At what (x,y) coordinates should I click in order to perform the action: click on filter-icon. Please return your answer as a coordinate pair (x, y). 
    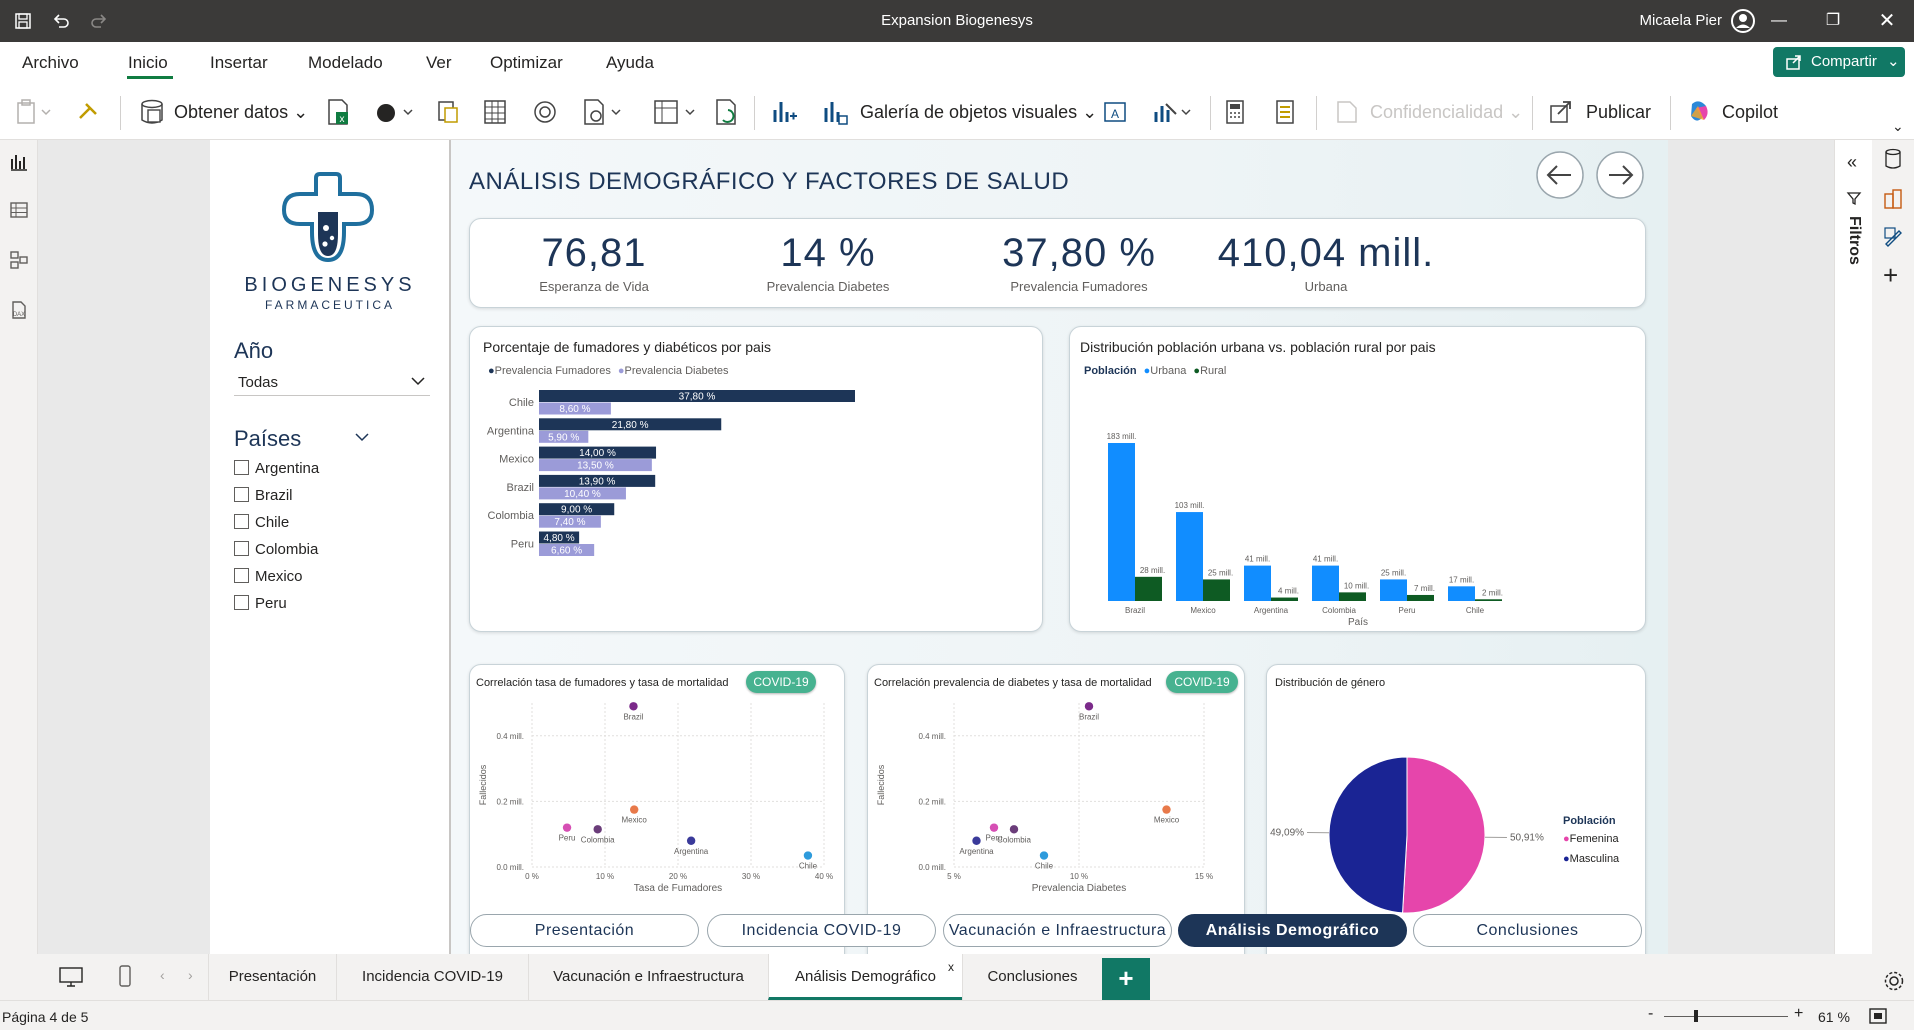
    Looking at the image, I should click on (1854, 198).